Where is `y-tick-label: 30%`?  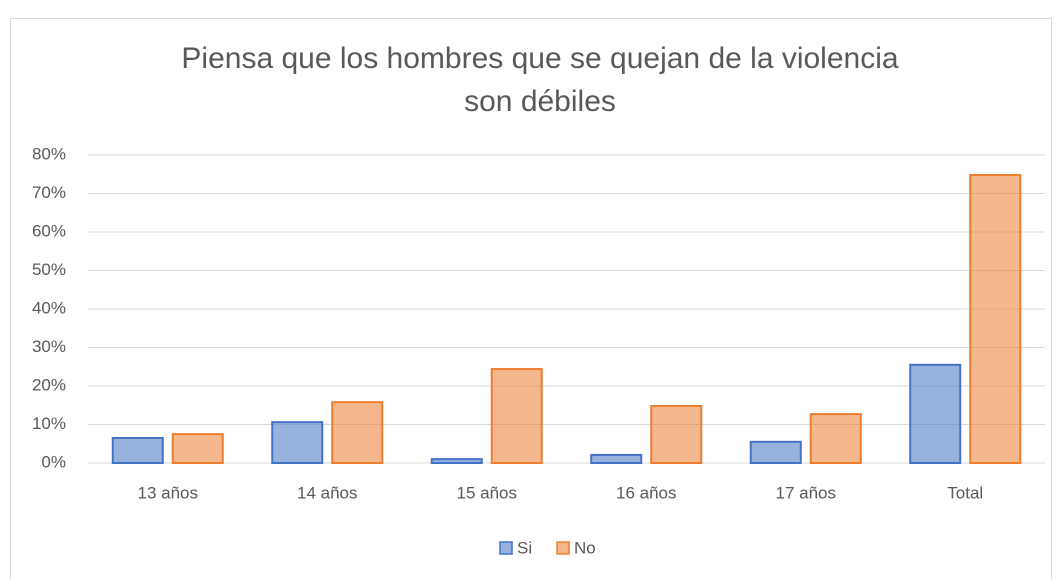
y-tick-label: 30% is located at coordinates (49, 346).